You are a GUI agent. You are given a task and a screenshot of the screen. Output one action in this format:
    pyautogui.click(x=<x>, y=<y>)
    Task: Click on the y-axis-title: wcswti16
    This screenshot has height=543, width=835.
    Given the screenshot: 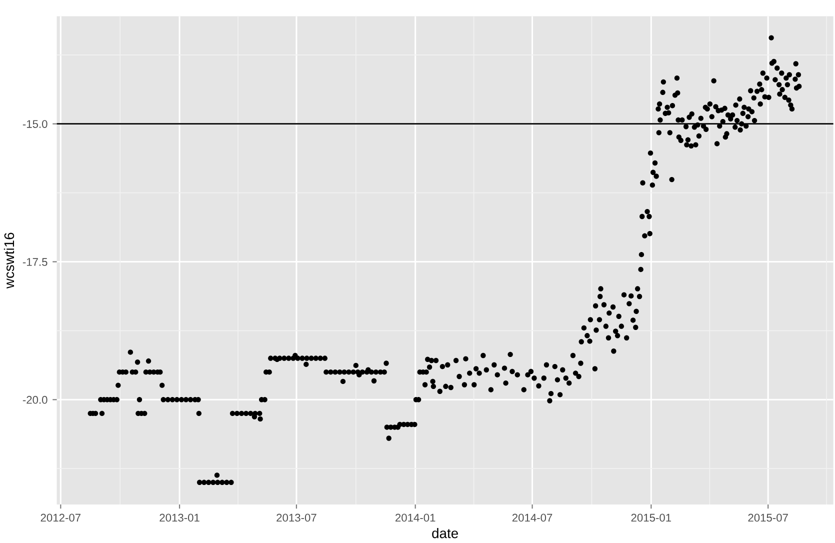 What is the action you would take?
    pyautogui.click(x=9, y=260)
    